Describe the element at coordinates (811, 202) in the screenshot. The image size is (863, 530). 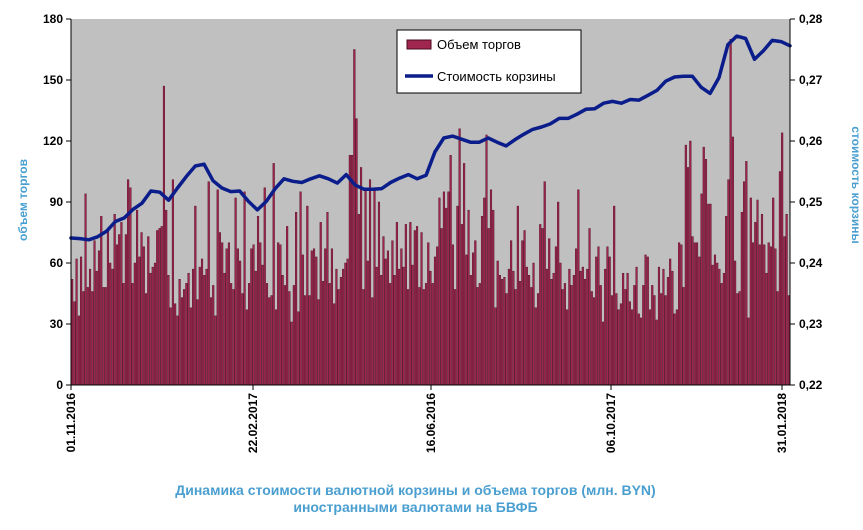
I see `right-tick-label: 0,25` at that location.